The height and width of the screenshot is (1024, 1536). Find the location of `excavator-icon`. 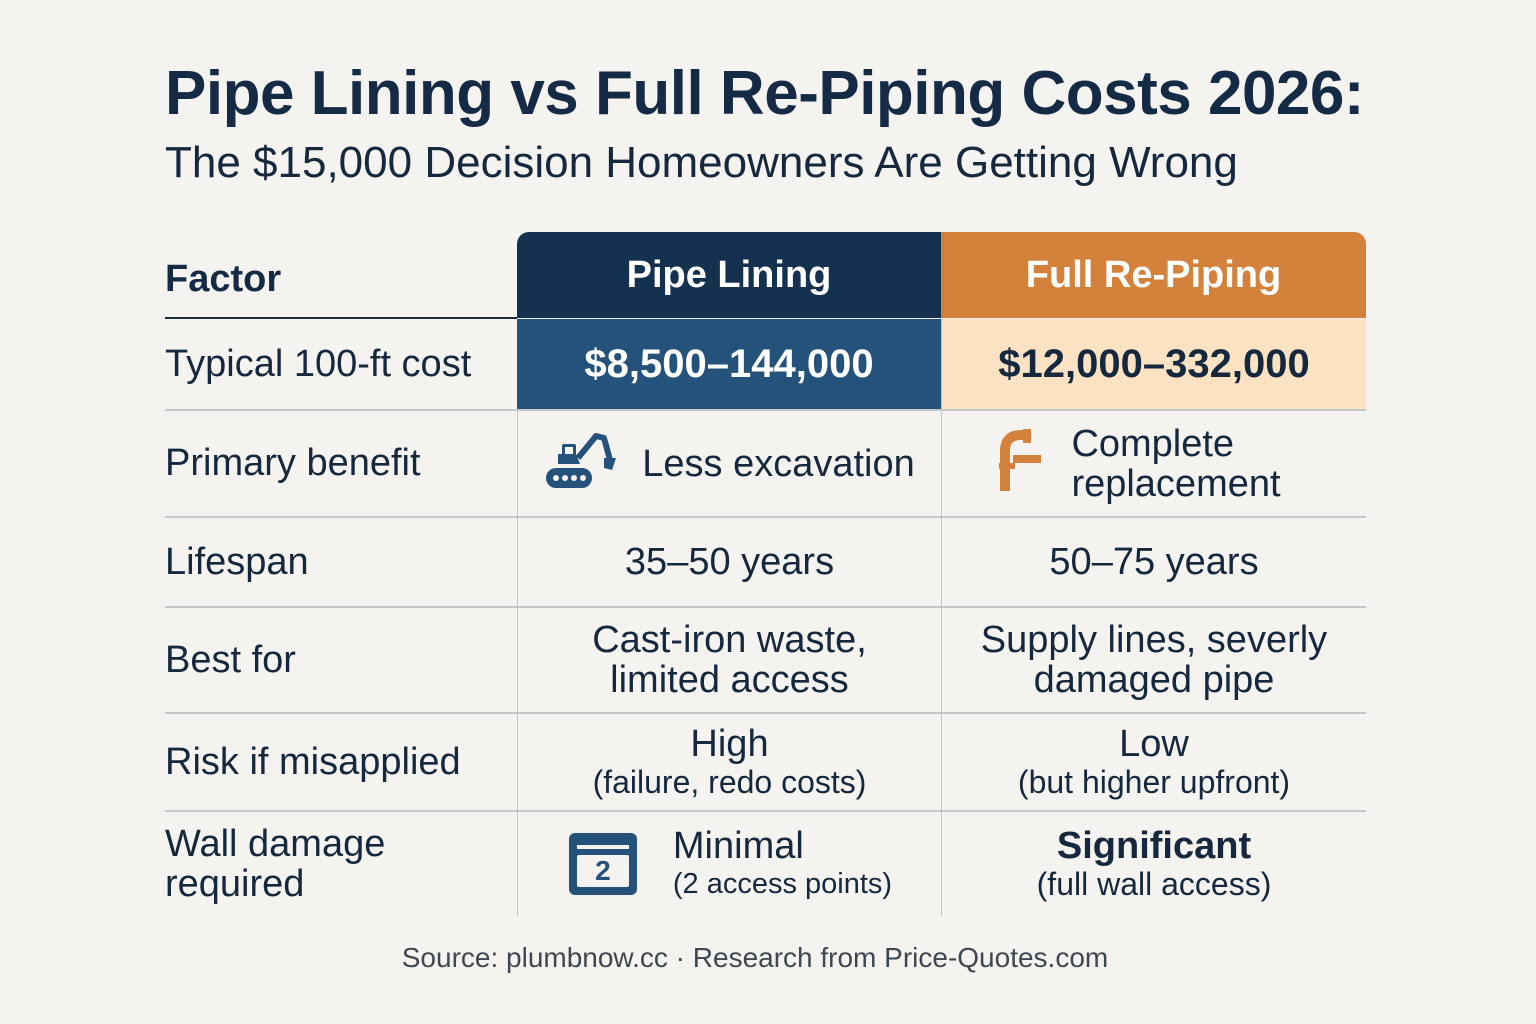

excavator-icon is located at coordinates (582, 463).